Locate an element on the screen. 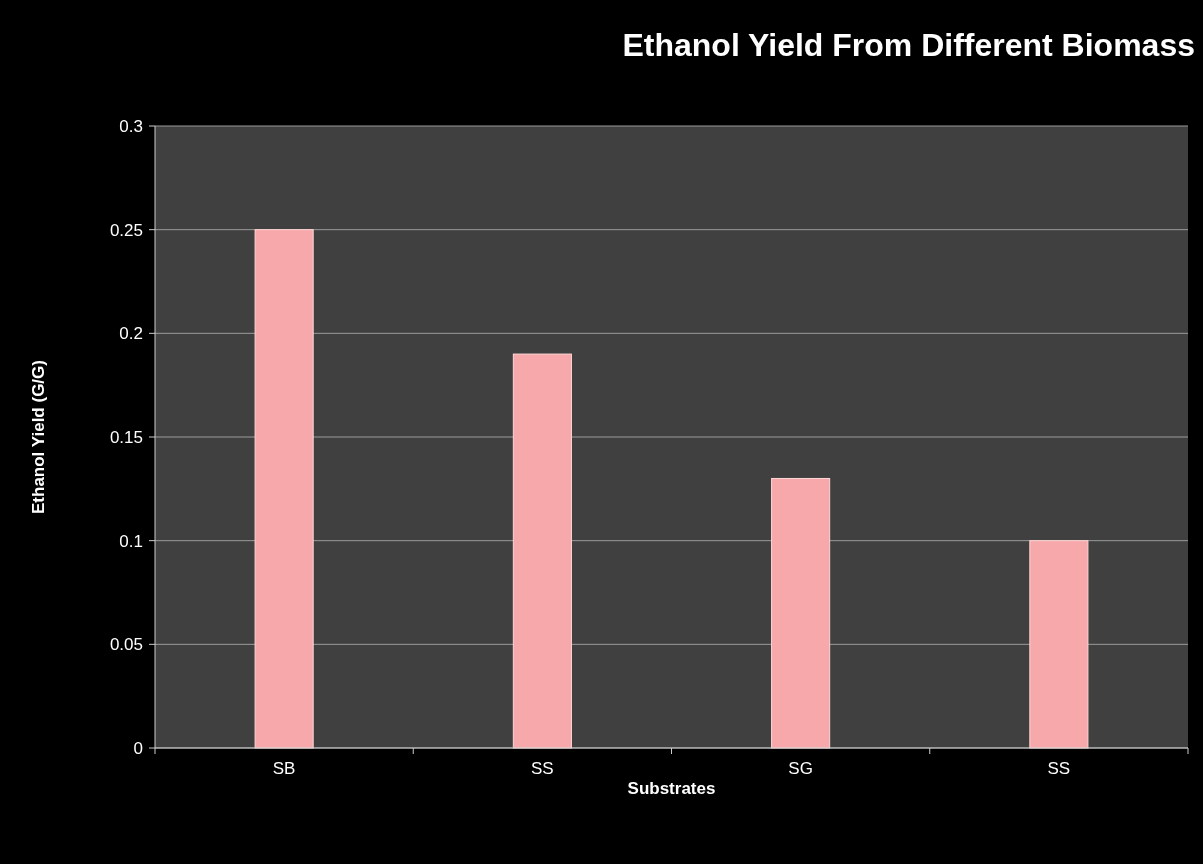 The height and width of the screenshot is (864, 1203). y-tick-label: 0.25 is located at coordinates (126, 230).